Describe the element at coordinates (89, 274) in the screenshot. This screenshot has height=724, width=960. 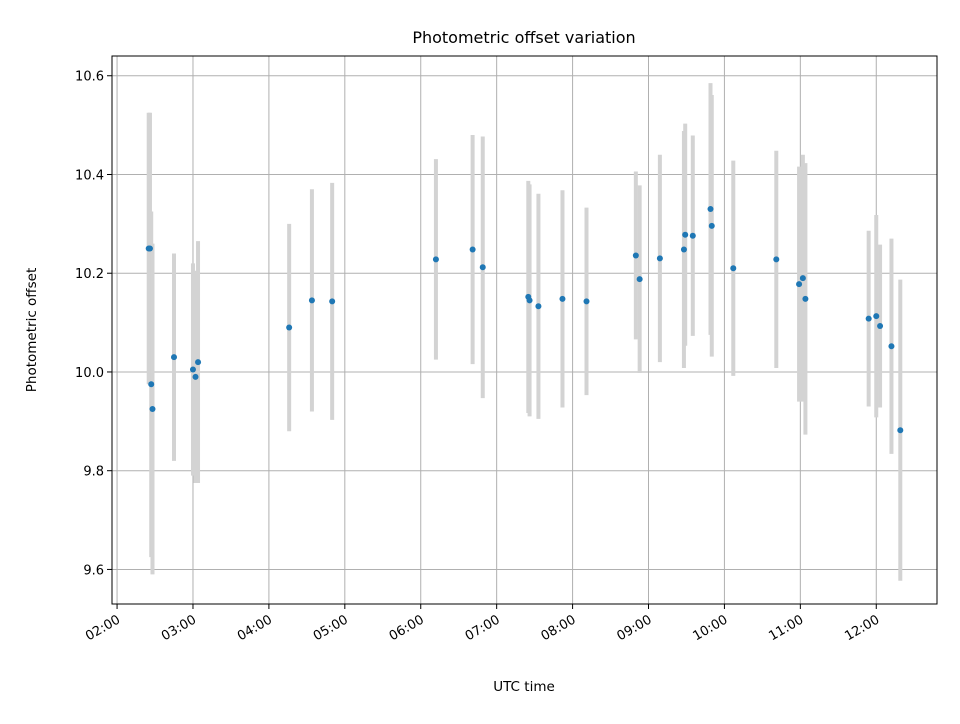
I see `y-tick-label: 10.2` at that location.